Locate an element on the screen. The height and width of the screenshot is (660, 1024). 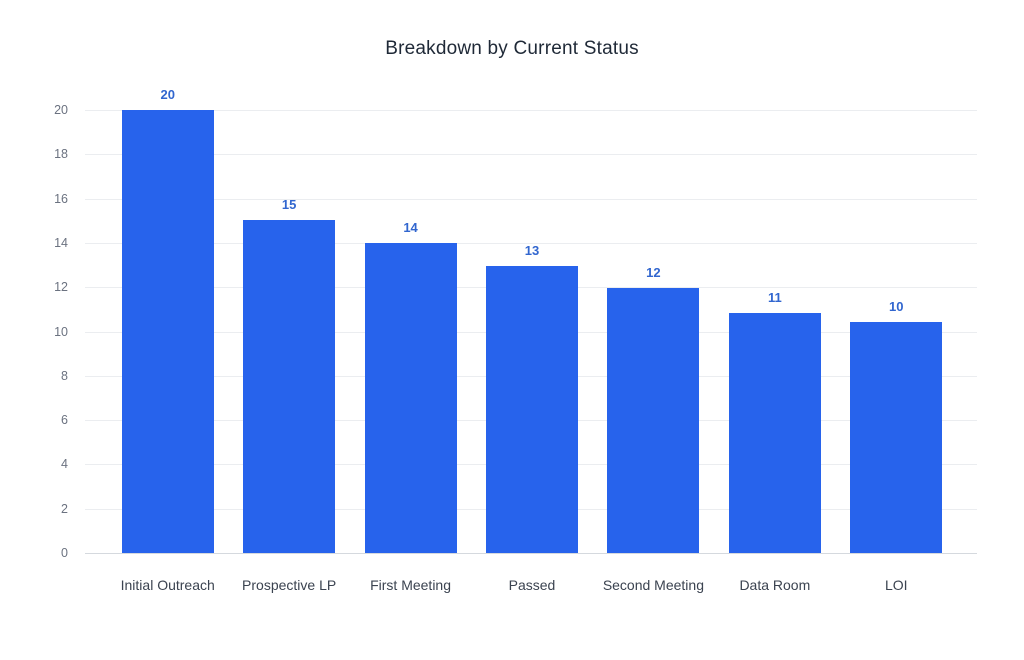
bar-value-label: 10 is located at coordinates (896, 306).